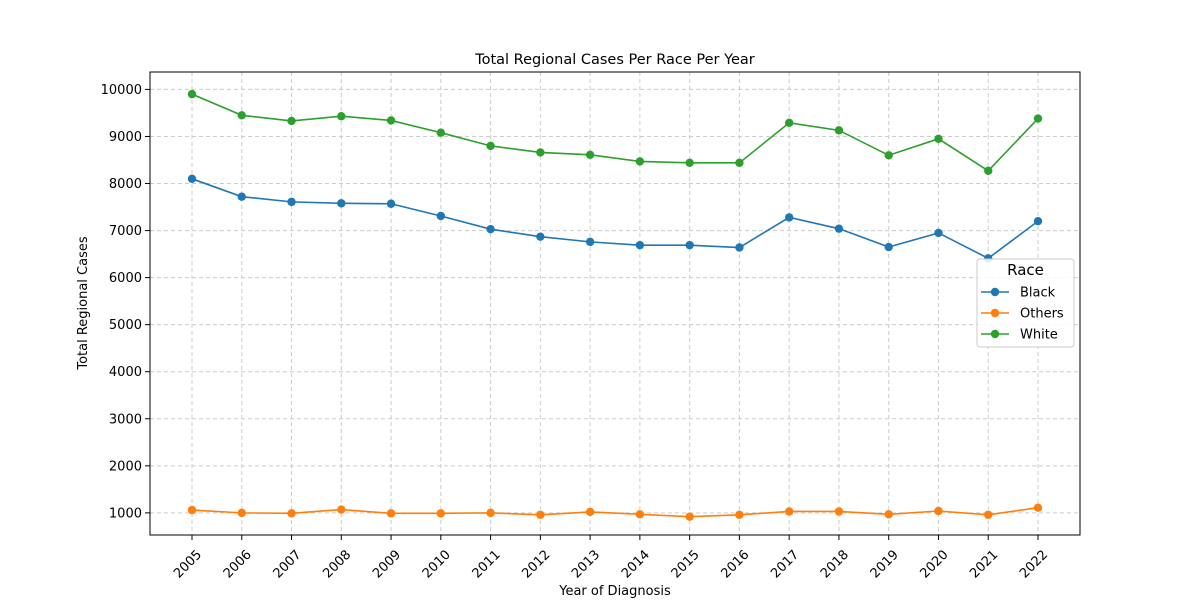  I want to click on y-tick-label: 5000, so click(125, 325).